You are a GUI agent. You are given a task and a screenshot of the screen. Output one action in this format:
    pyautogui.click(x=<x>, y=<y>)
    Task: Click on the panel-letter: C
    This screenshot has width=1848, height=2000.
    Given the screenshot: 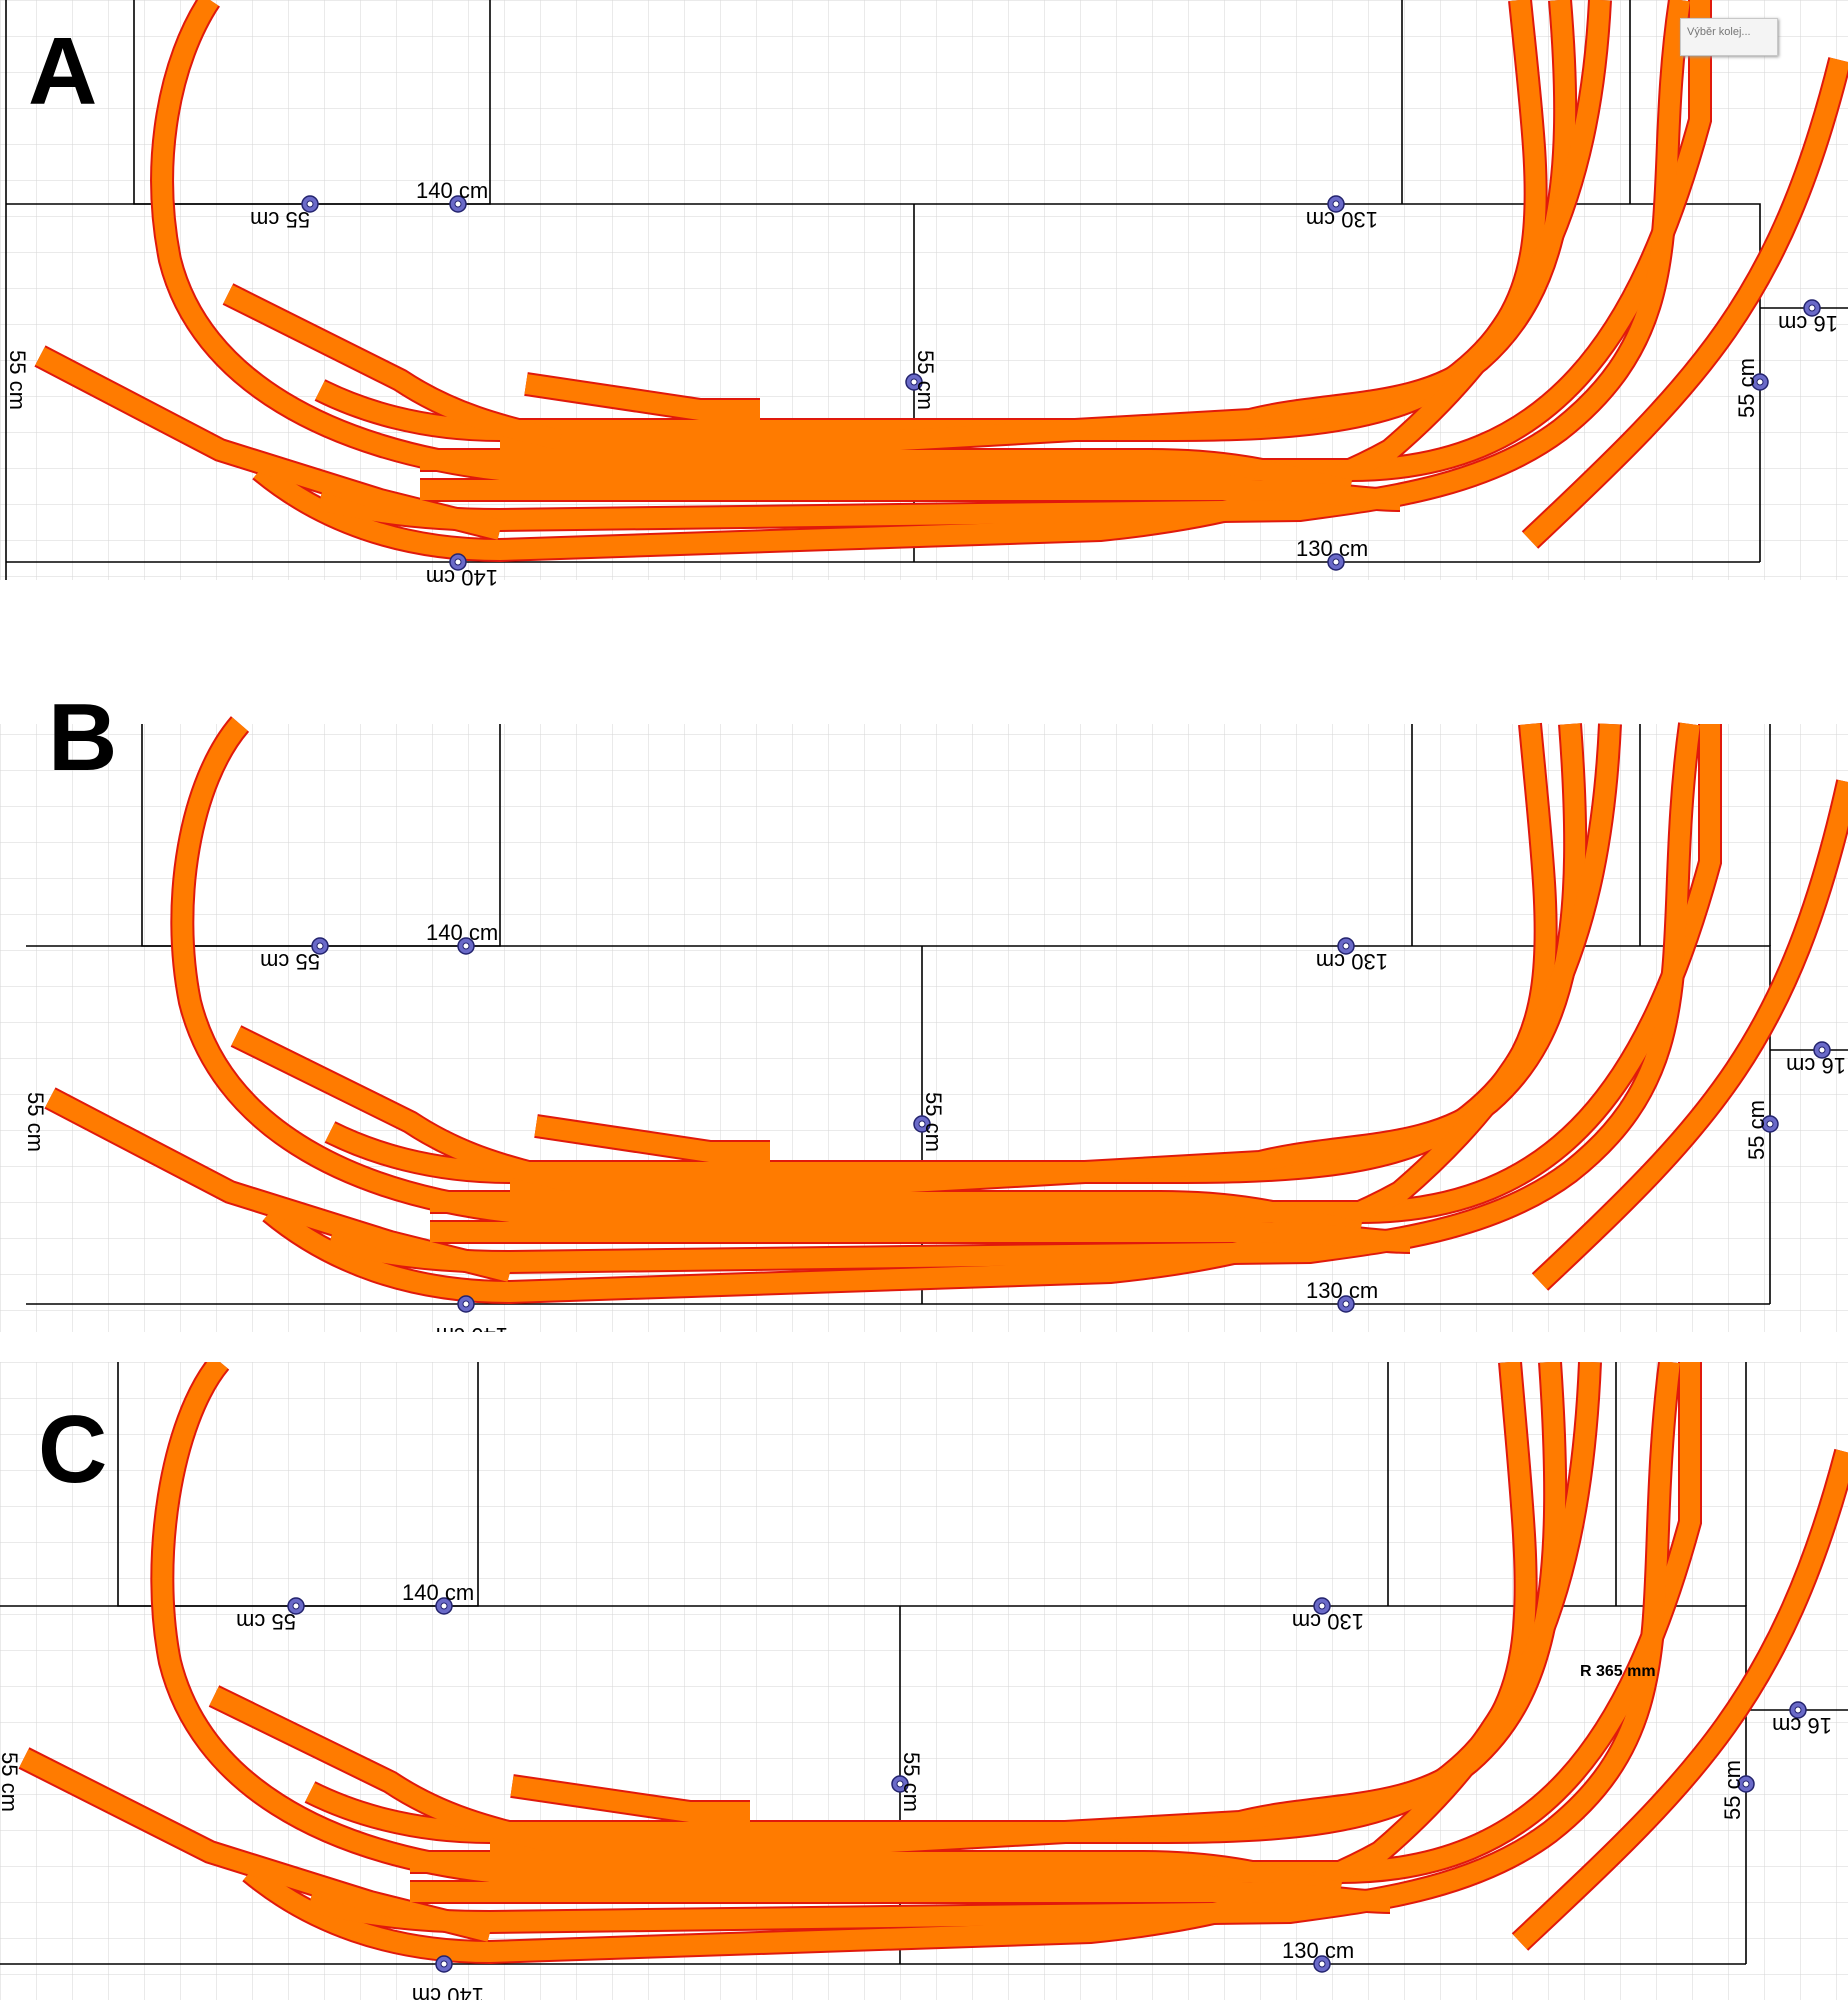 What is the action you would take?
    pyautogui.click(x=72, y=1449)
    